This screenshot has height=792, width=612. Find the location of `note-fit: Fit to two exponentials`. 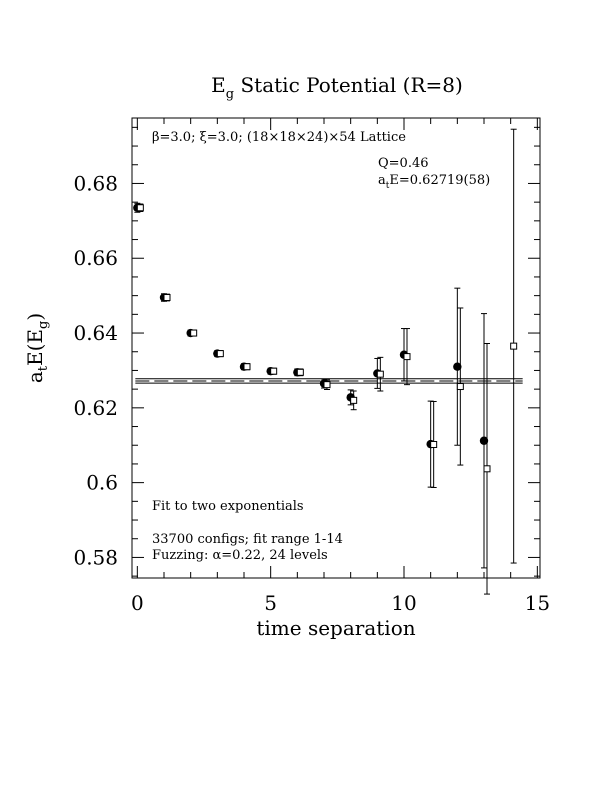

note-fit: Fit to two exponentials is located at coordinates (228, 506).